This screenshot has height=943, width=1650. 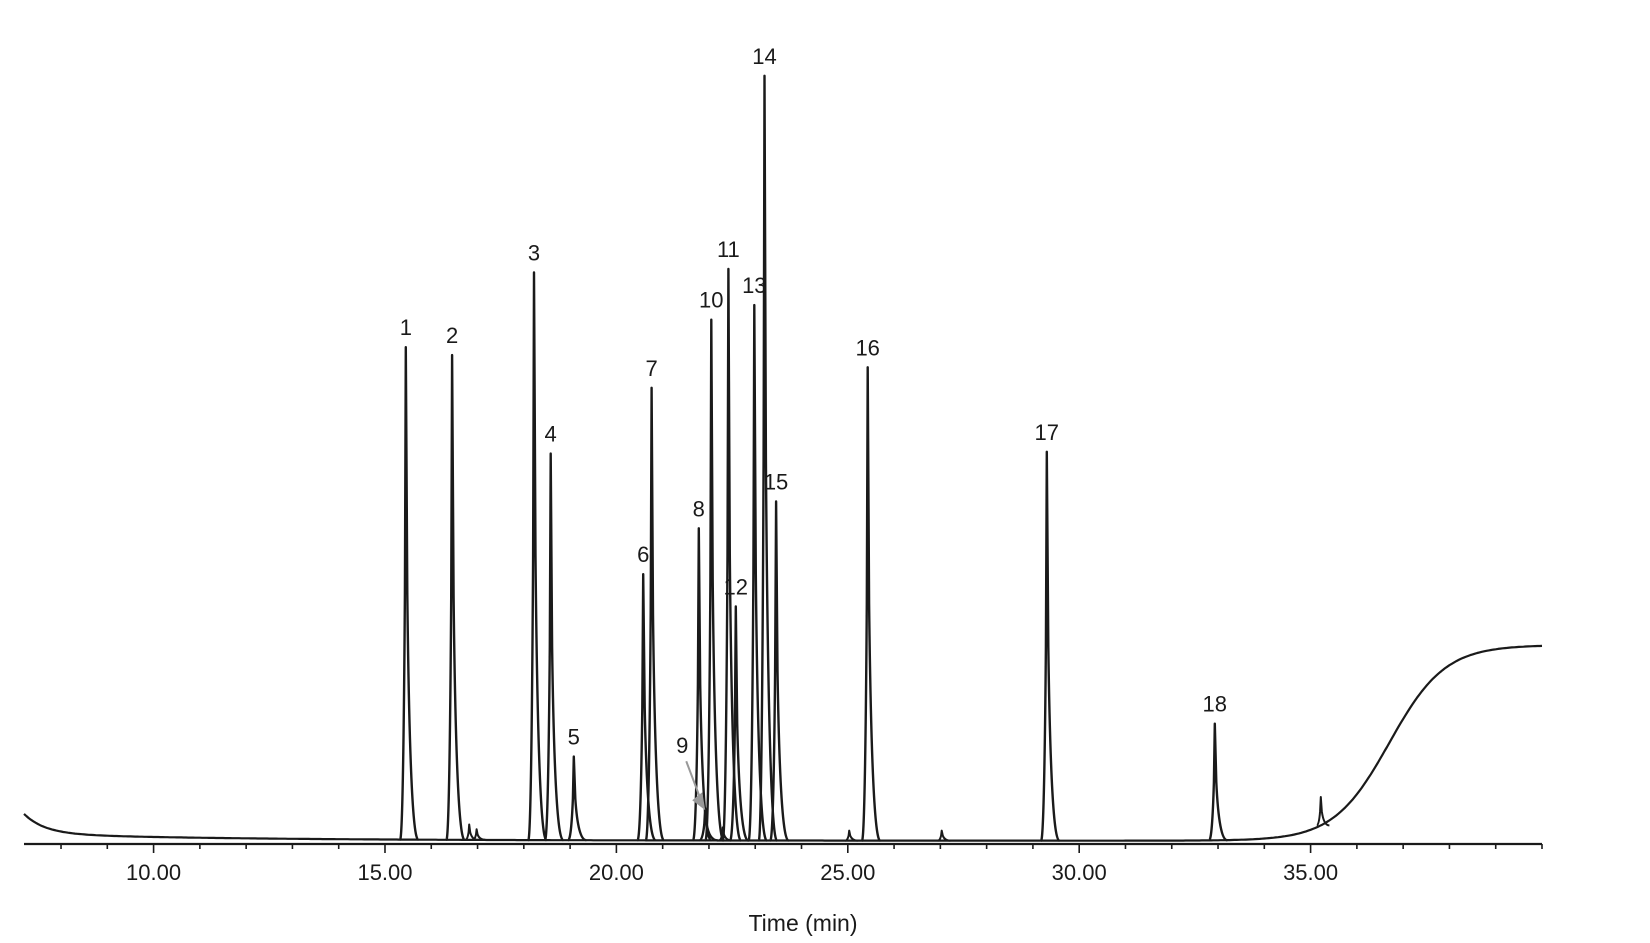 I want to click on x-tick-label: 25.00, so click(x=847, y=872).